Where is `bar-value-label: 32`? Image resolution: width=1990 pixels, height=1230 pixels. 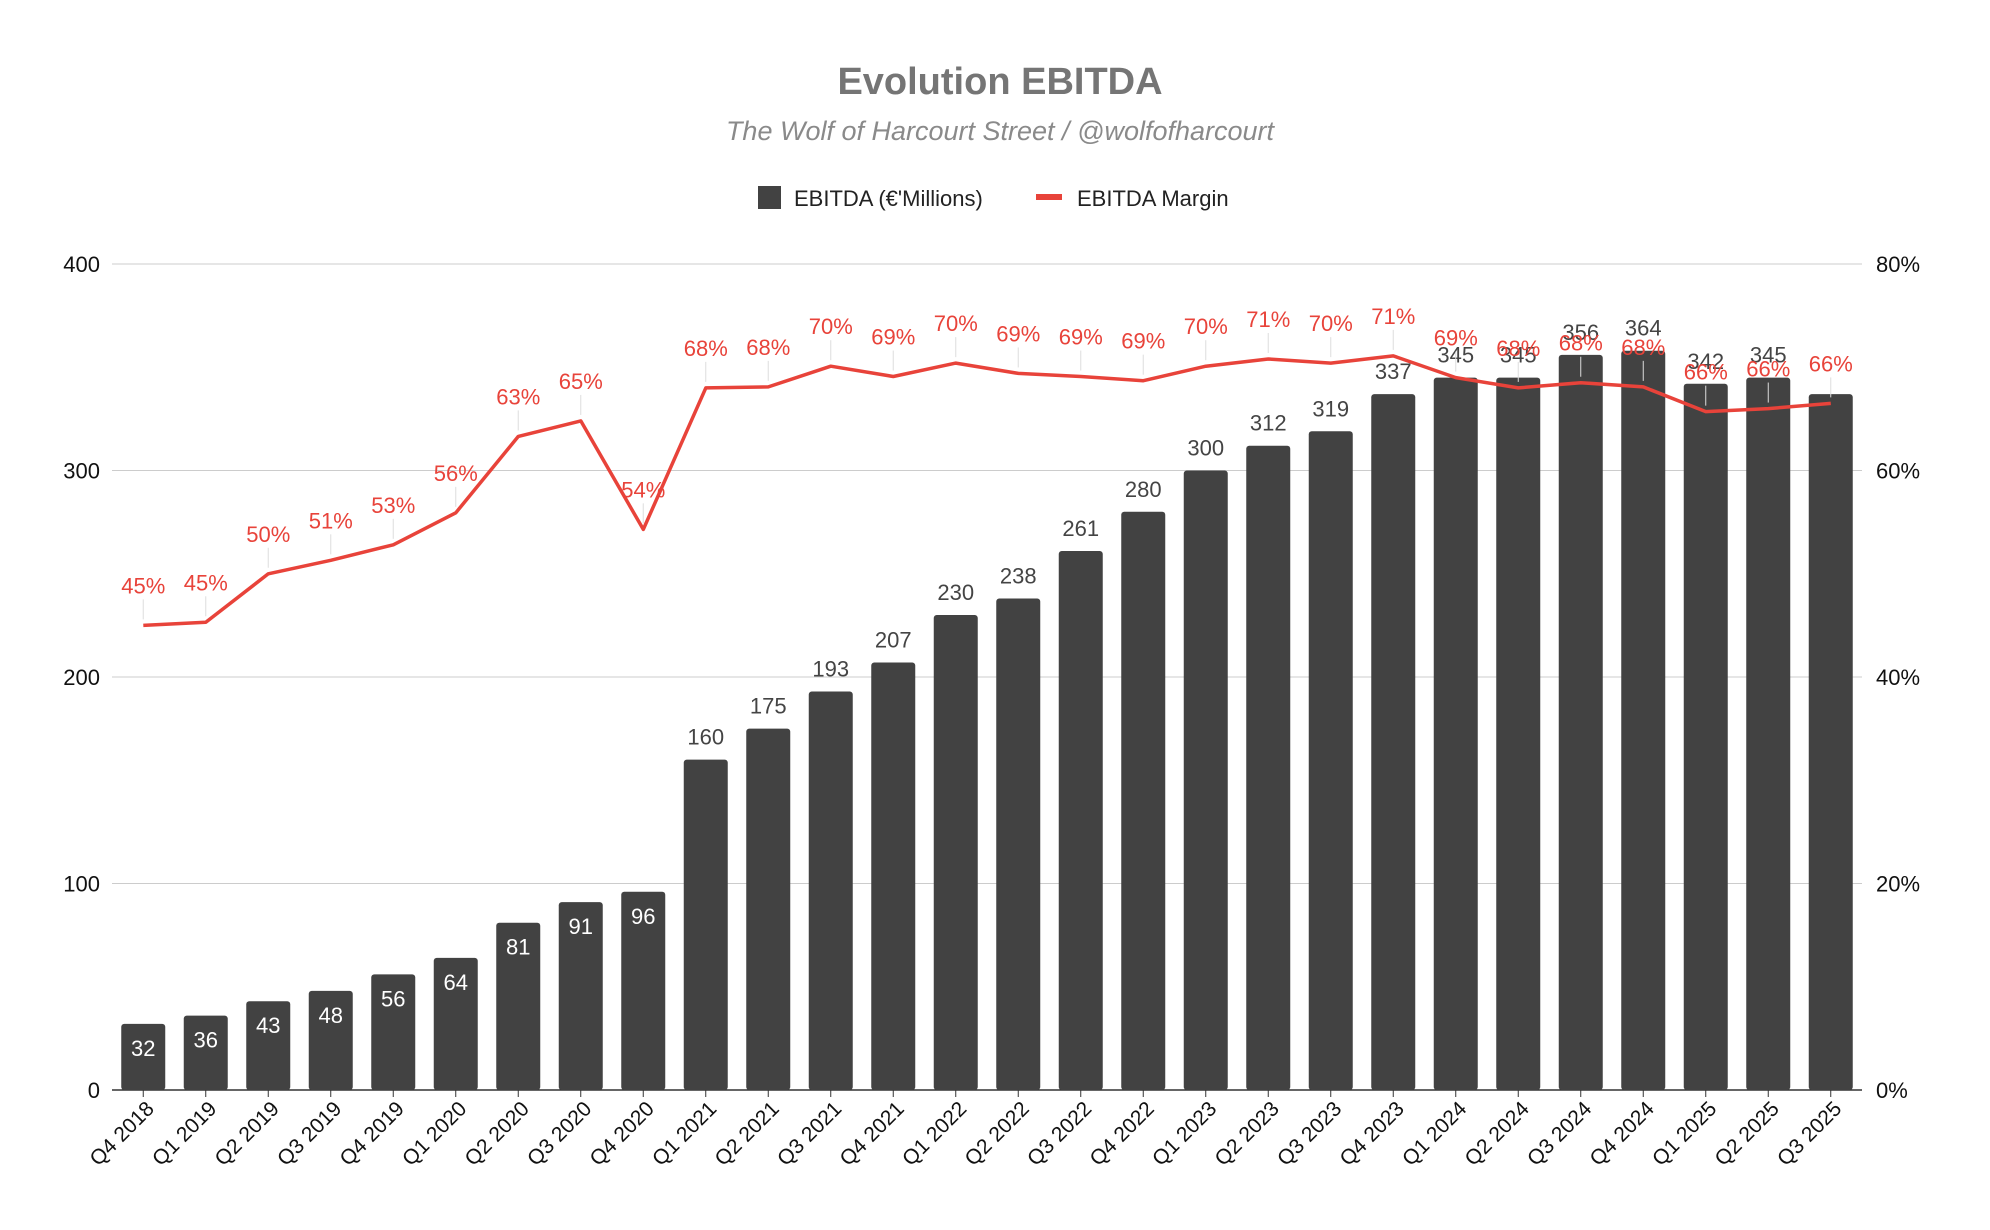
bar-value-label: 32 is located at coordinates (143, 1048).